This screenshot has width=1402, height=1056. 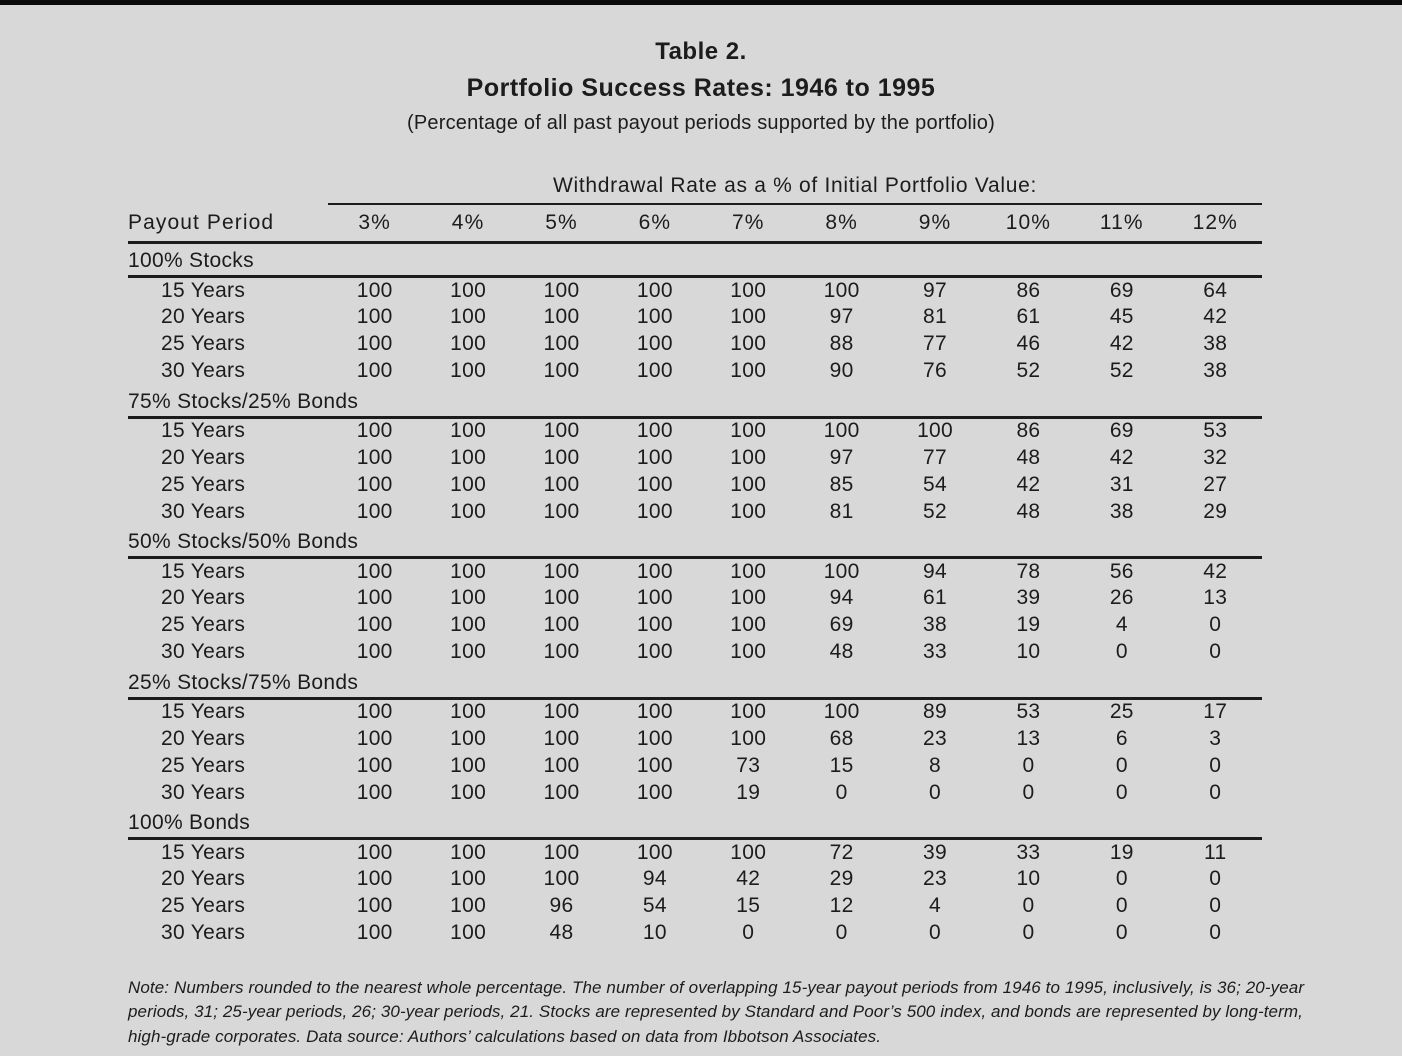 I want to click on payout-period-label: 15 Years, so click(x=203, y=712).